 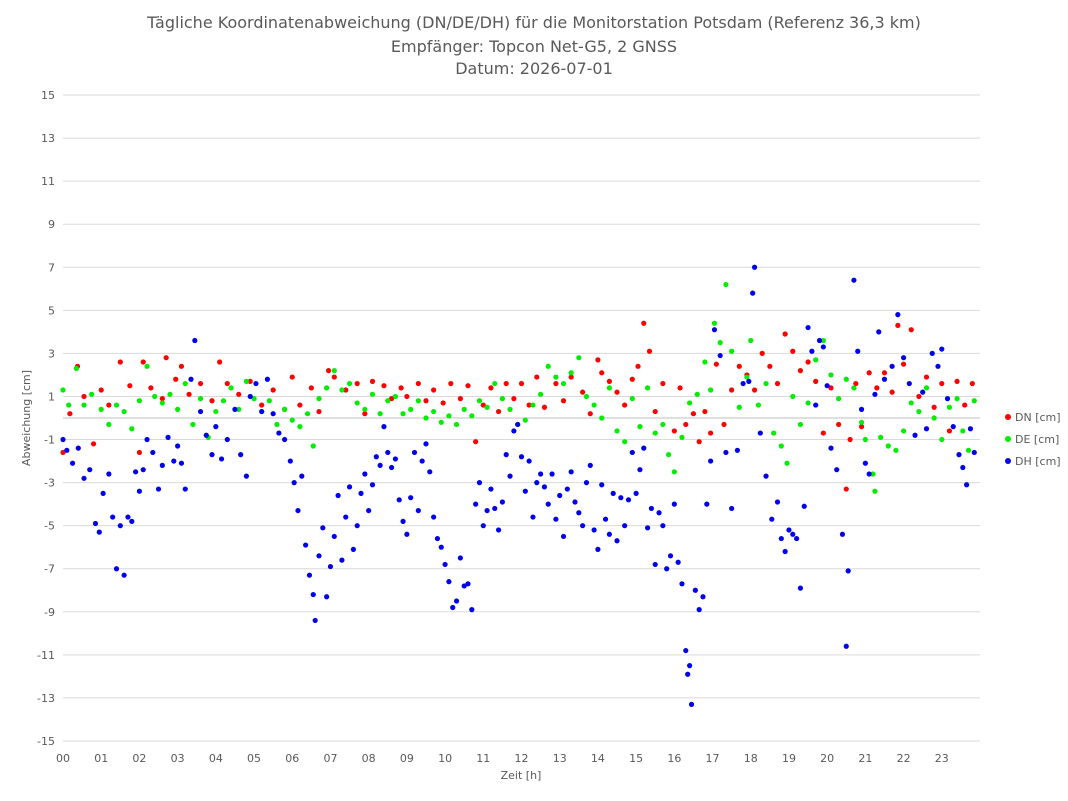 What do you see at coordinates (46, 741) in the screenshot?
I see `y-tick-label: -15` at bounding box center [46, 741].